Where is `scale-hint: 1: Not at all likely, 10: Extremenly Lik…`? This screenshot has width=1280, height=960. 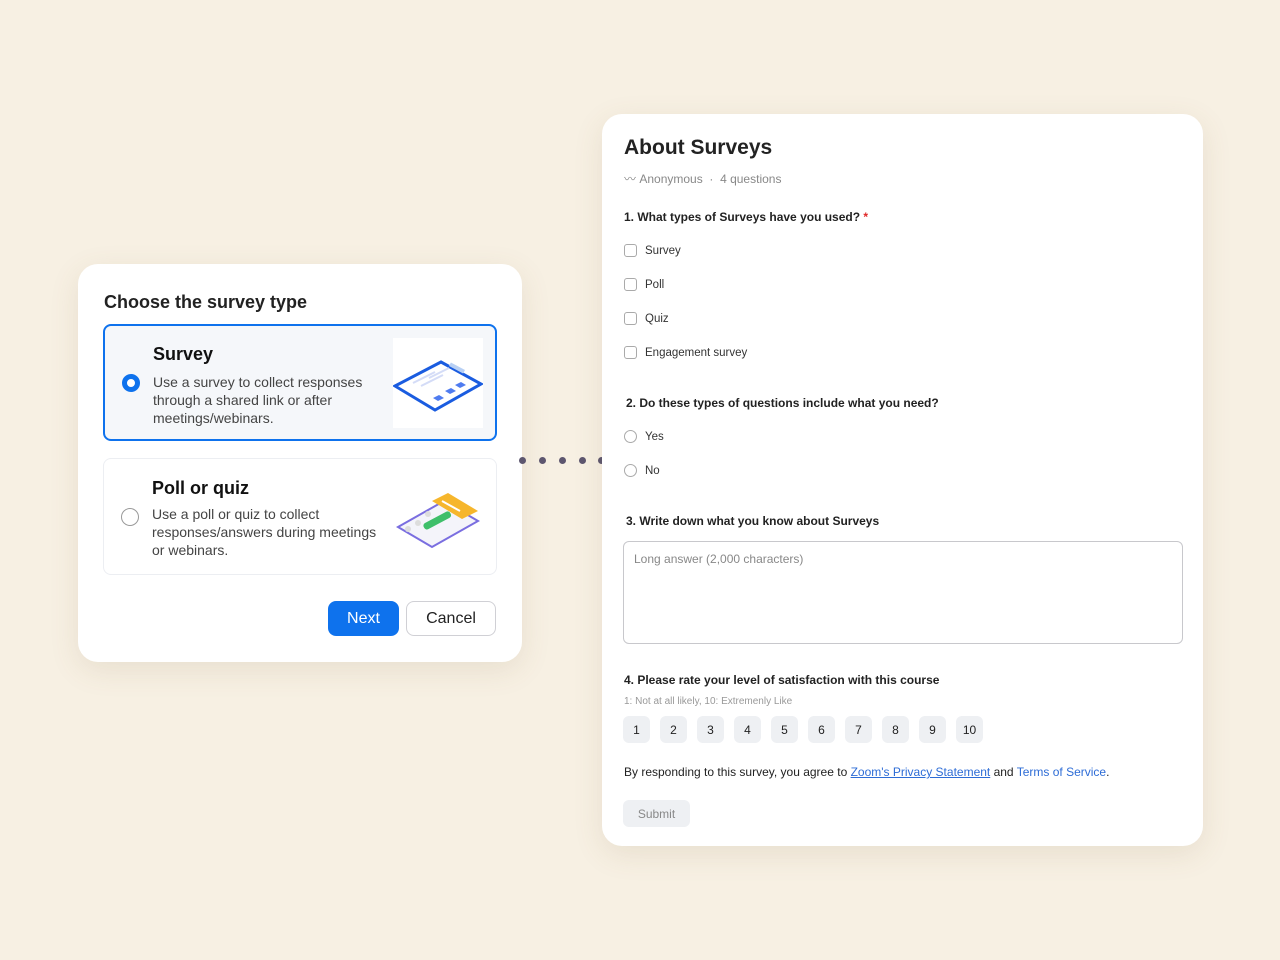 scale-hint: 1: Not at all likely, 10: Extremenly Lik… is located at coordinates (708, 701).